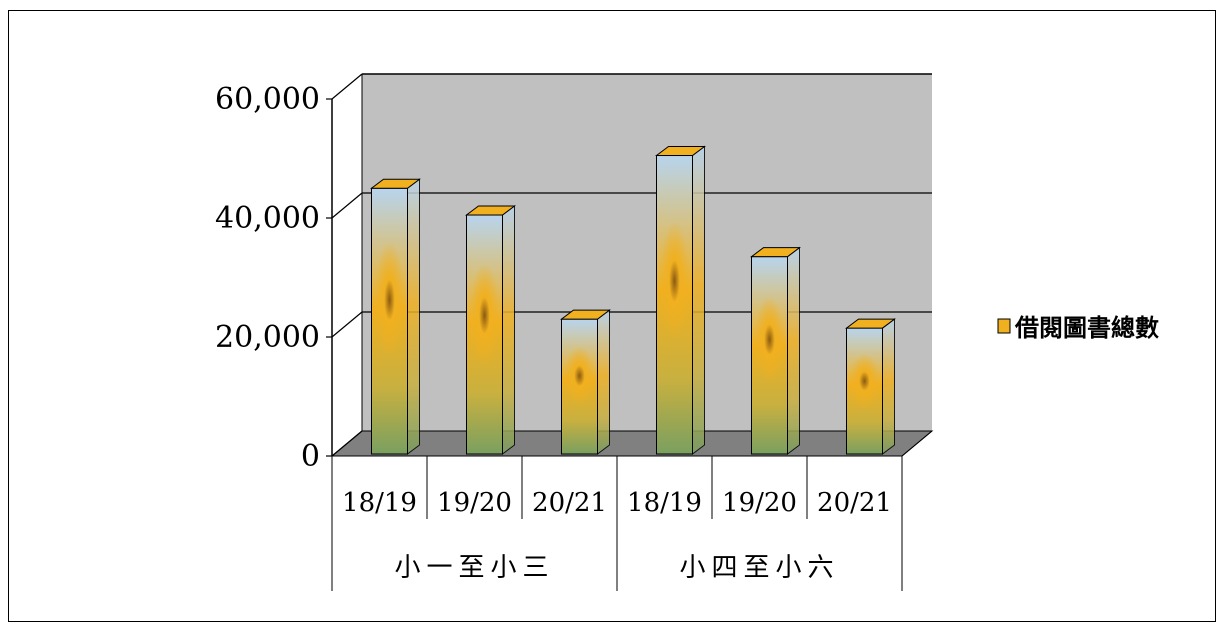 The width and height of the screenshot is (1227, 627). I want to click on y-tick-label: 0, so click(310, 456).